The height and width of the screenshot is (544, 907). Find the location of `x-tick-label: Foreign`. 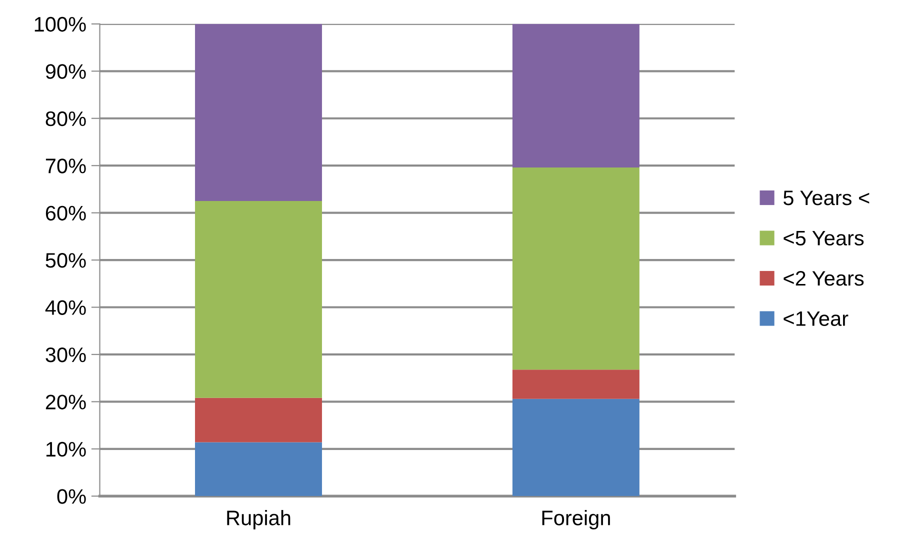

x-tick-label: Foreign is located at coordinates (576, 520).